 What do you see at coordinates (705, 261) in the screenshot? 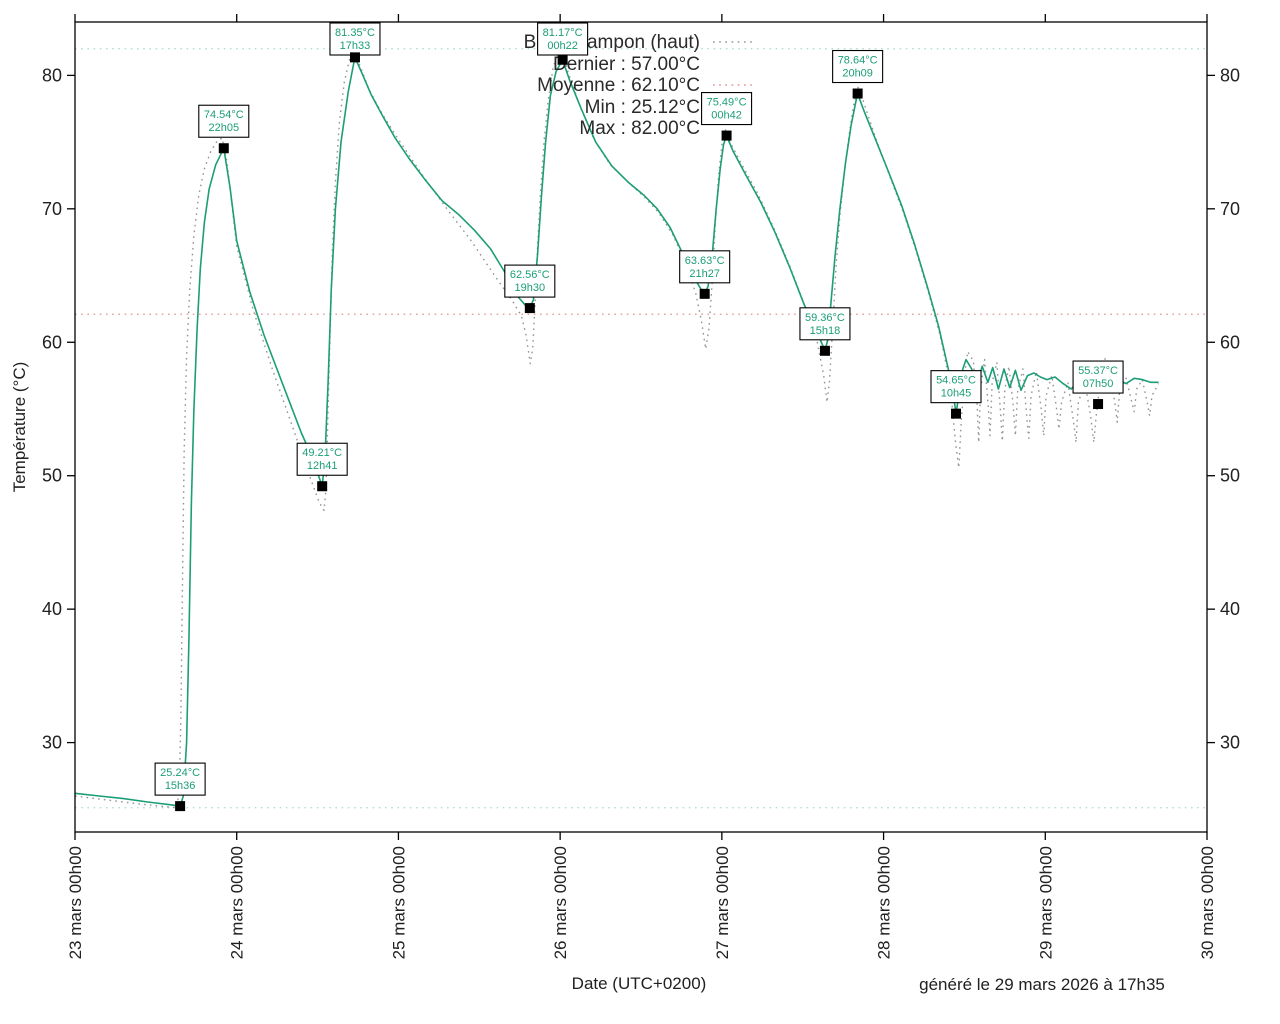
I see `annotation-temp-label: 63.63°C` at bounding box center [705, 261].